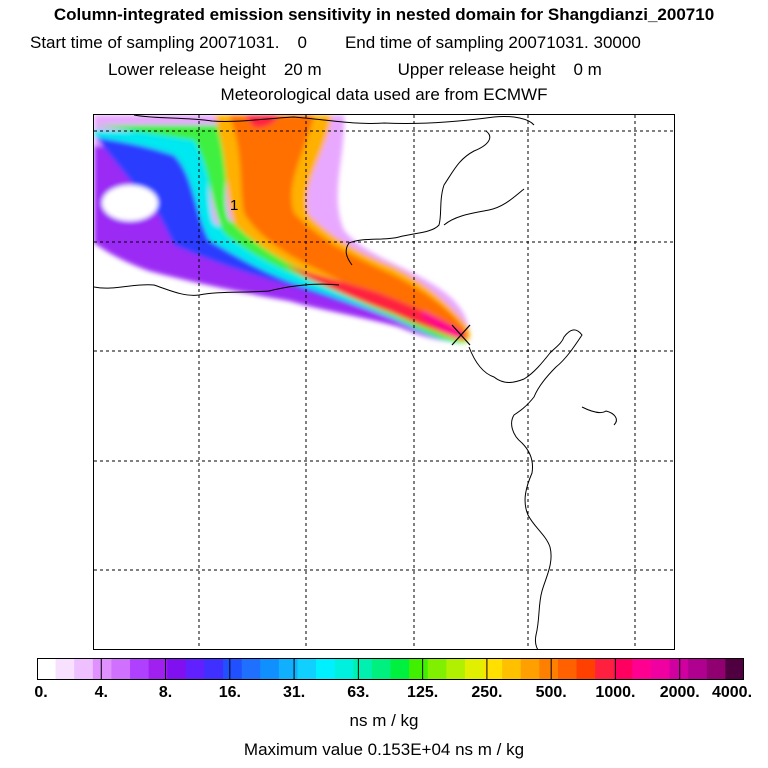 This screenshot has height=768, width=768. I want to click on plume-contours, so click(282, 229).